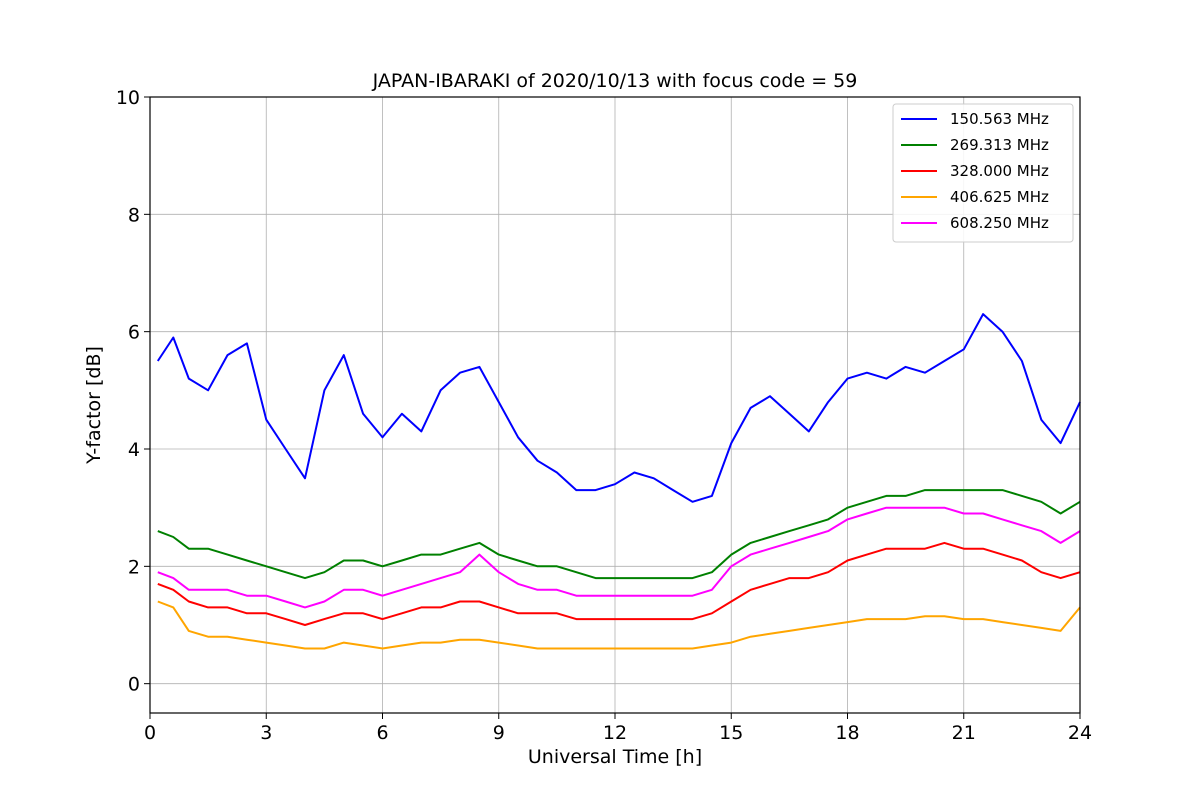  What do you see at coordinates (266, 733) in the screenshot?
I see `x-tick-label: 3` at bounding box center [266, 733].